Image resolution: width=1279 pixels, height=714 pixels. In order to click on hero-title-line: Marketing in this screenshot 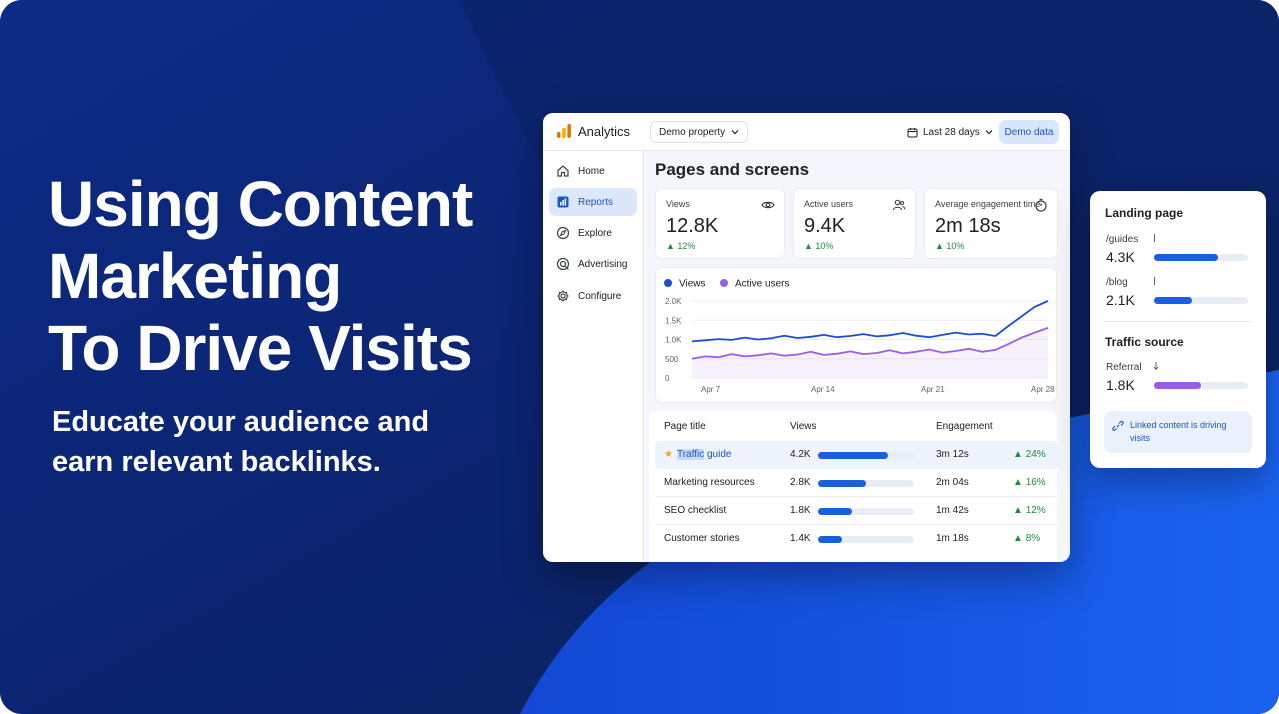, I will do `click(195, 276)`.